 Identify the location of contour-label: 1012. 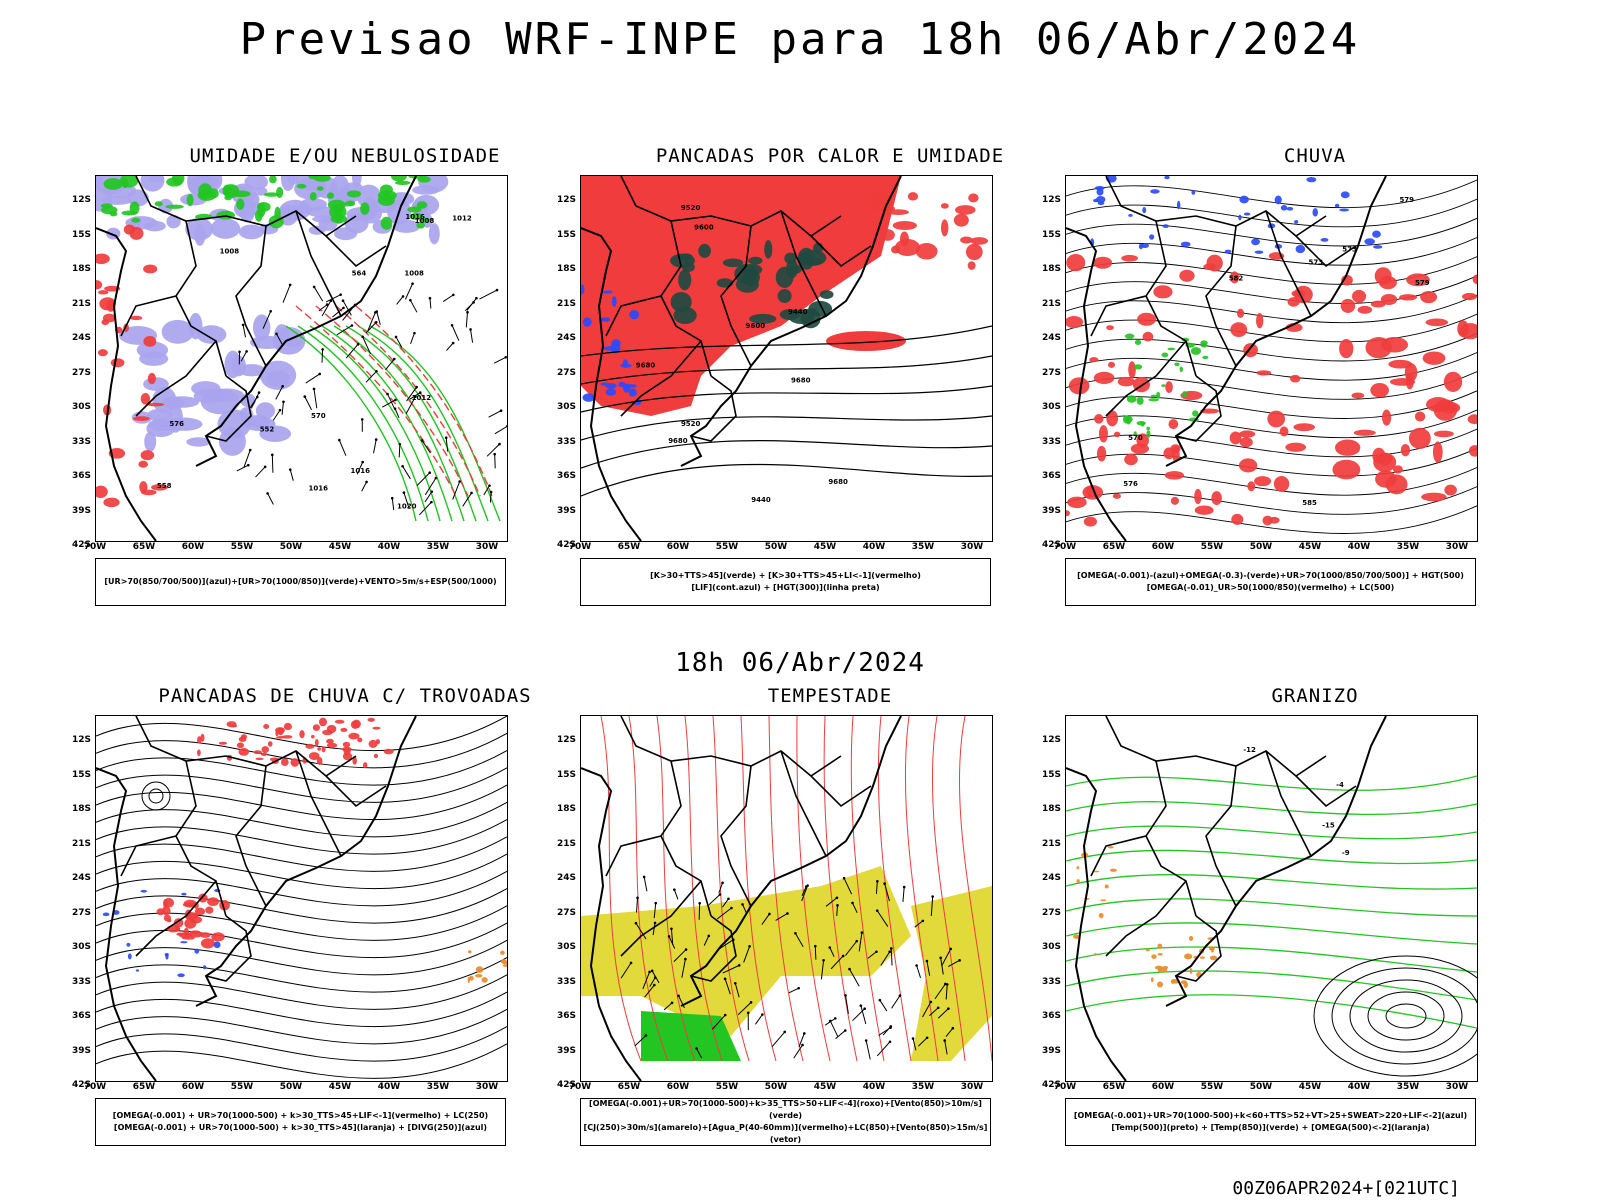
(462, 218).